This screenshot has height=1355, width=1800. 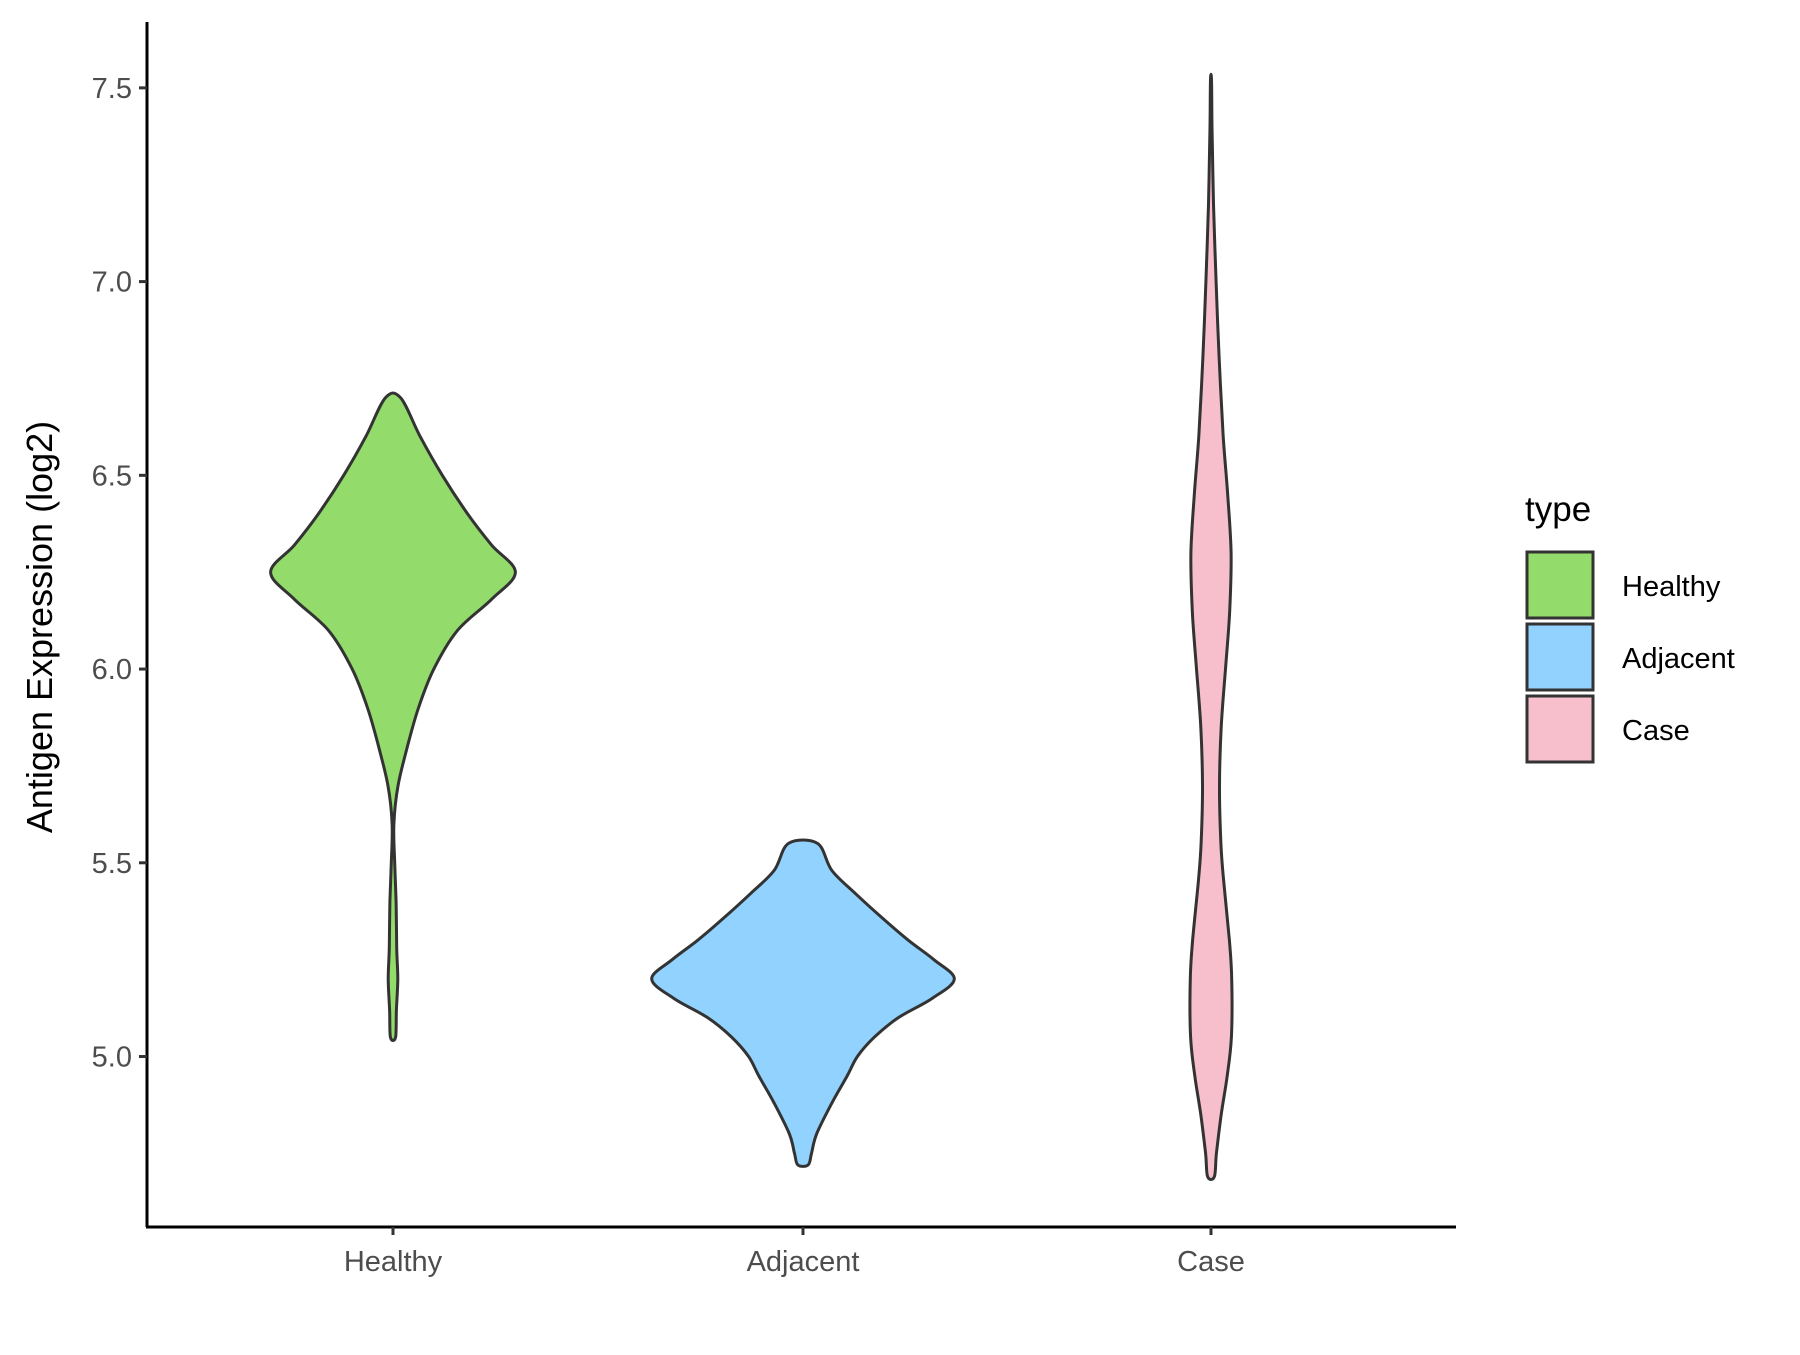 I want to click on legend-entries: Healthy Adjacent Case, so click(x=1630, y=657).